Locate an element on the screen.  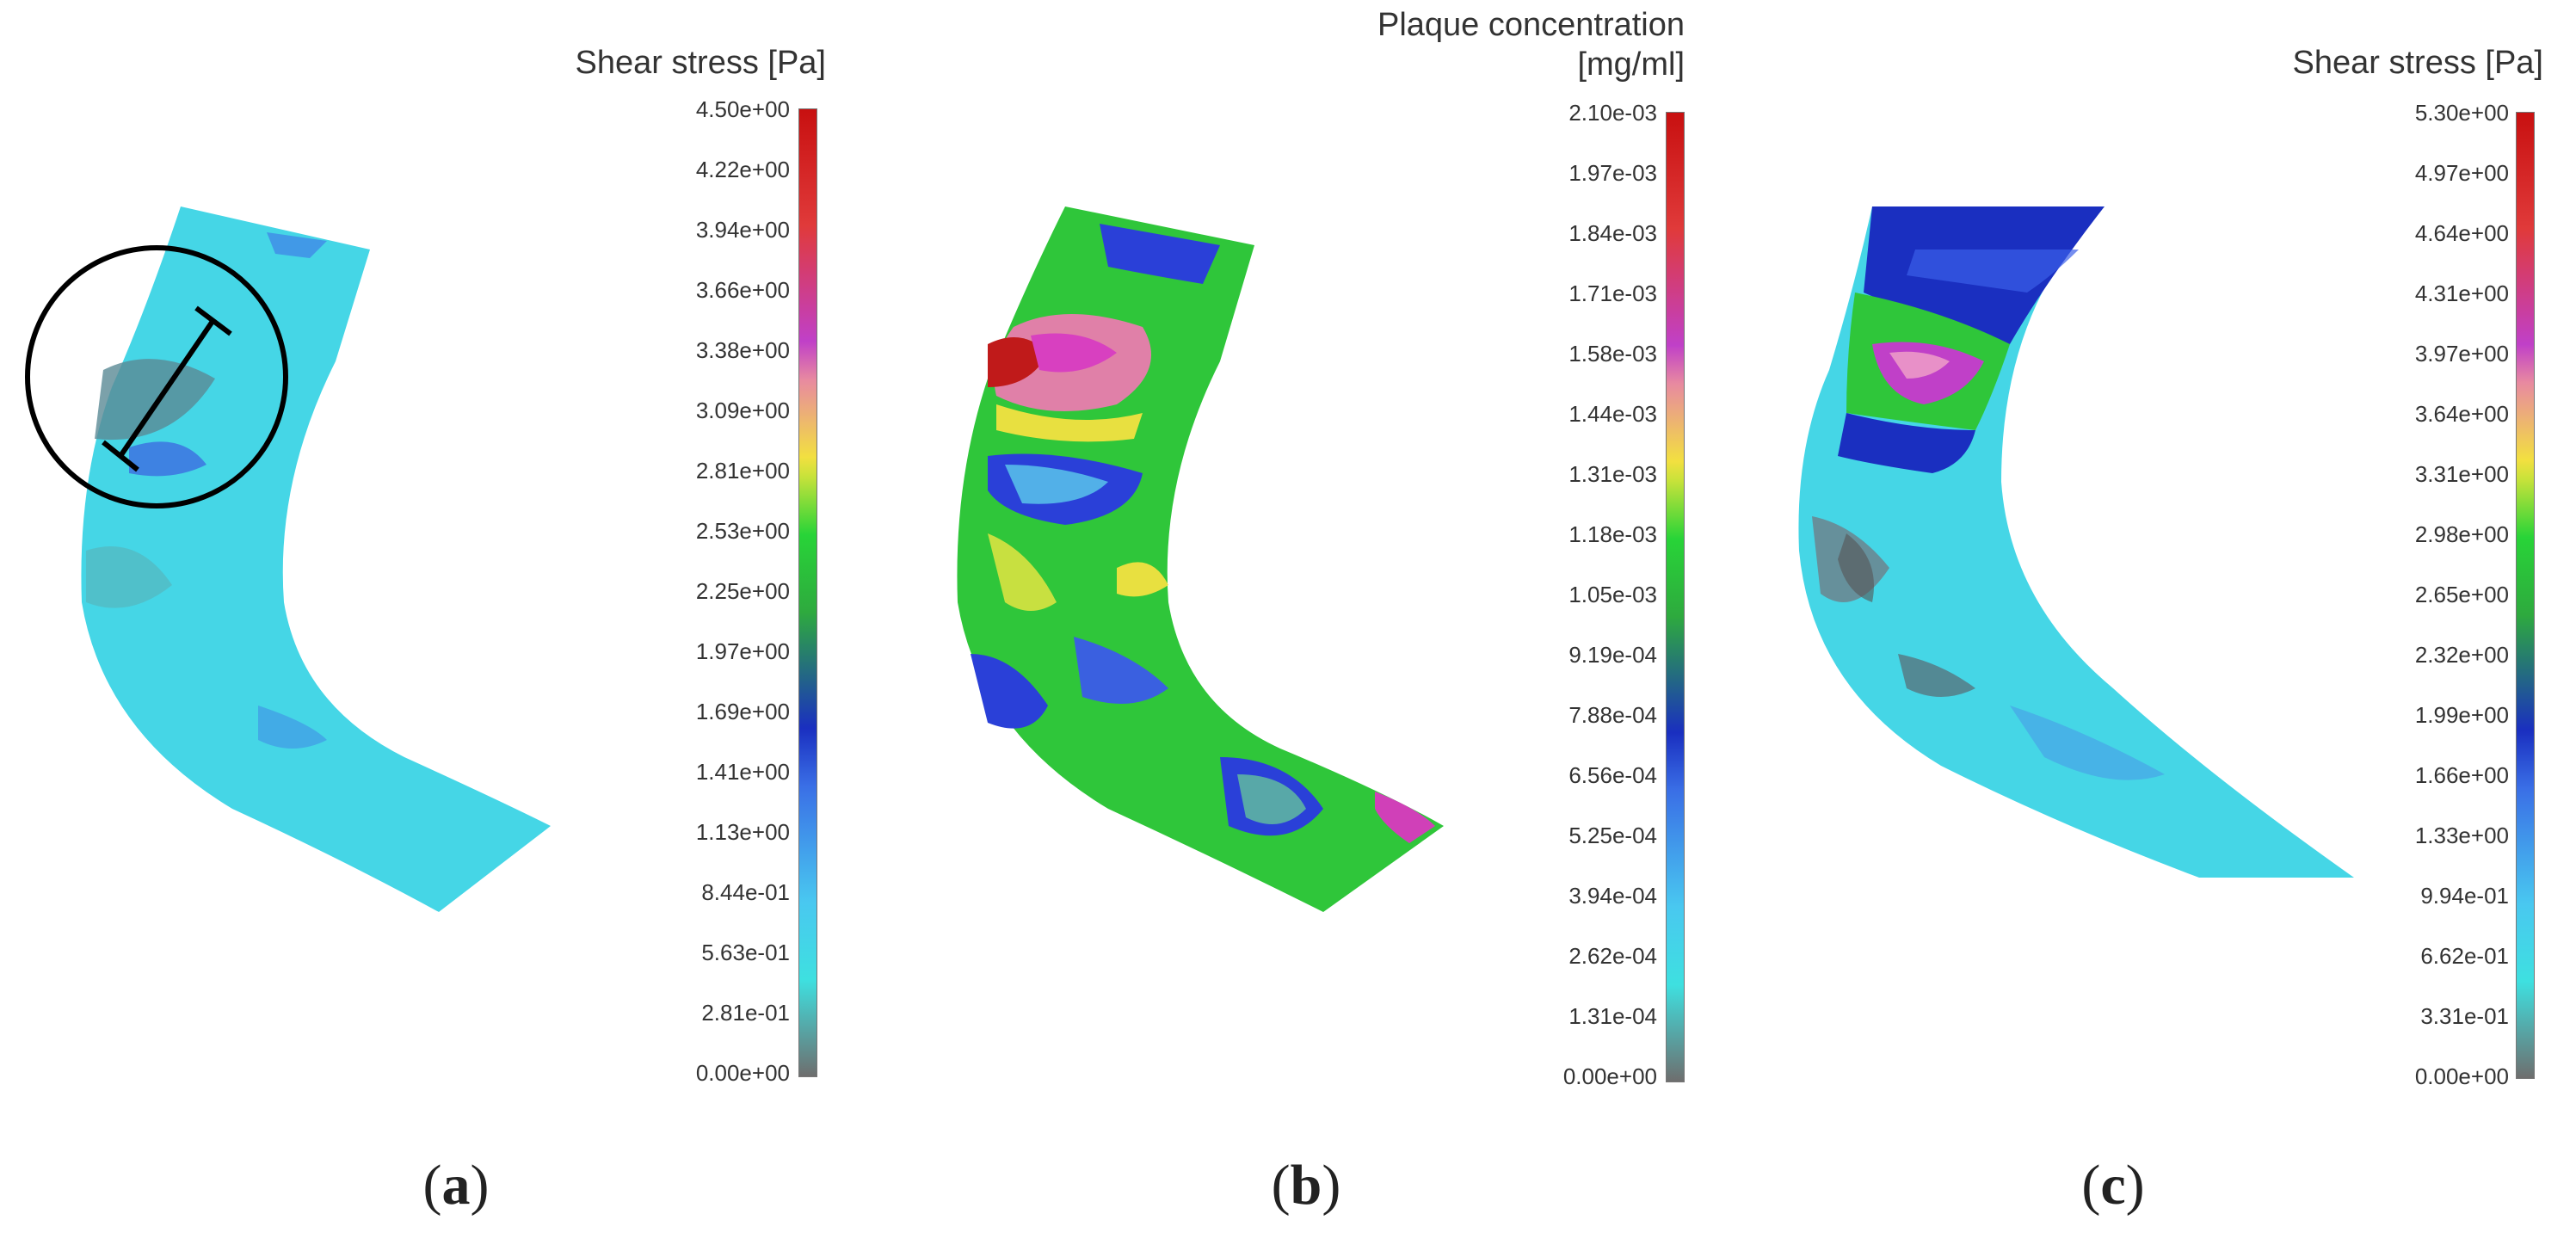
vessel-shear-stress-a is located at coordinates (288, 559).